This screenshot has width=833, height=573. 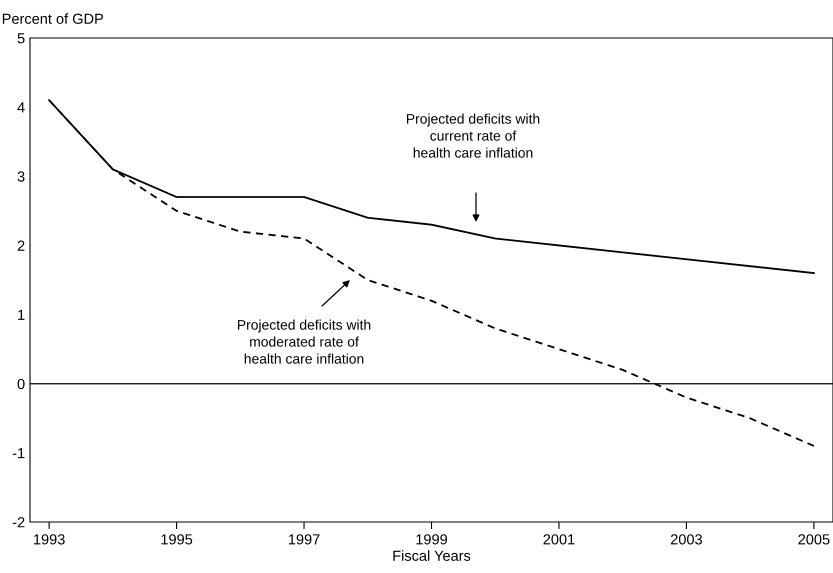 I want to click on annotation: Projected deficits with current rate of health care inflation, so click(x=473, y=136).